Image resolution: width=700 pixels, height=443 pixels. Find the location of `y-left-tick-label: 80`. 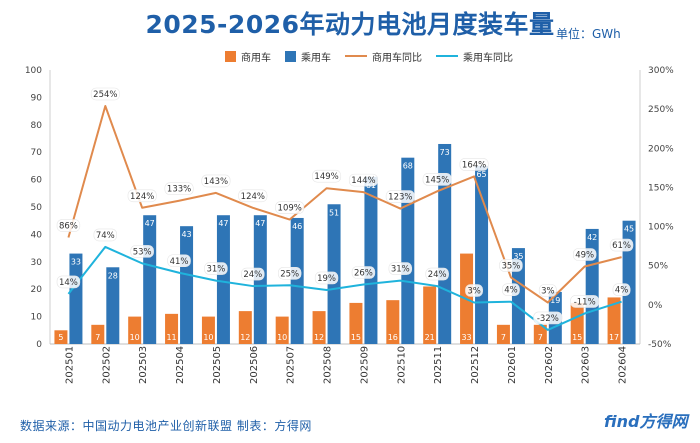

y-left-tick-label: 80 is located at coordinates (37, 126).